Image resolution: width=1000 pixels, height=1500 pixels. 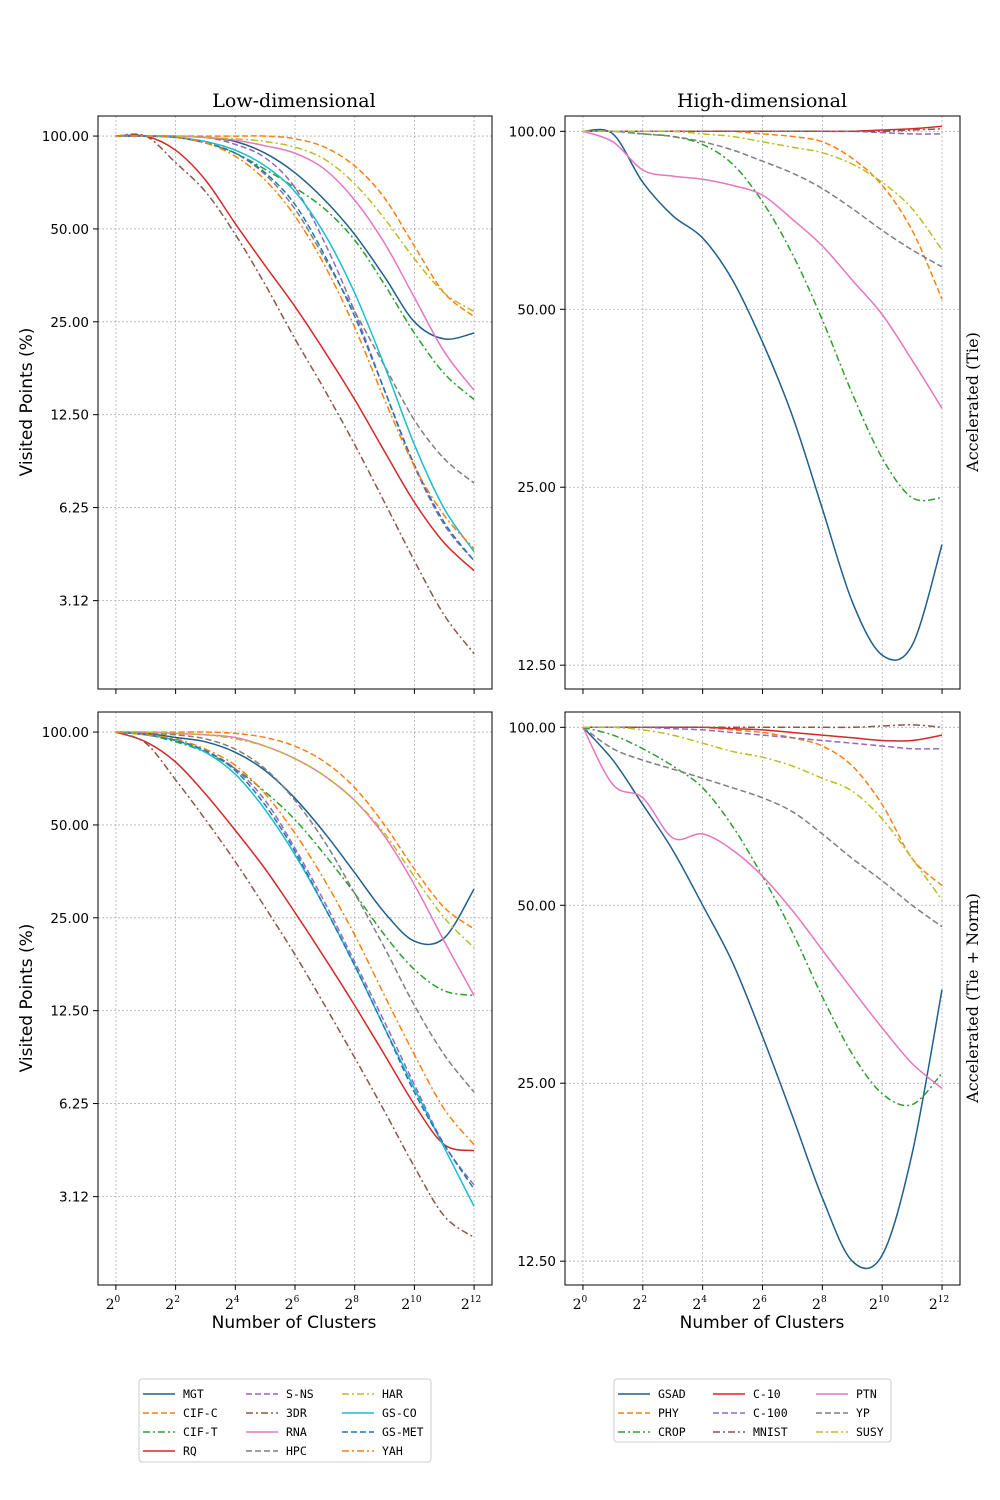 What do you see at coordinates (74, 509) in the screenshot?
I see `y-tick-label: 6.25` at bounding box center [74, 509].